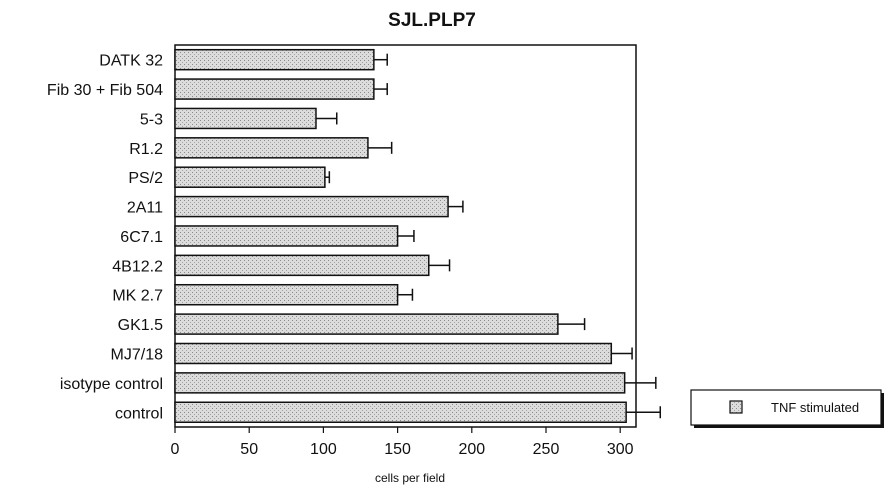  I want to click on x-tick-label: 100, so click(323, 449).